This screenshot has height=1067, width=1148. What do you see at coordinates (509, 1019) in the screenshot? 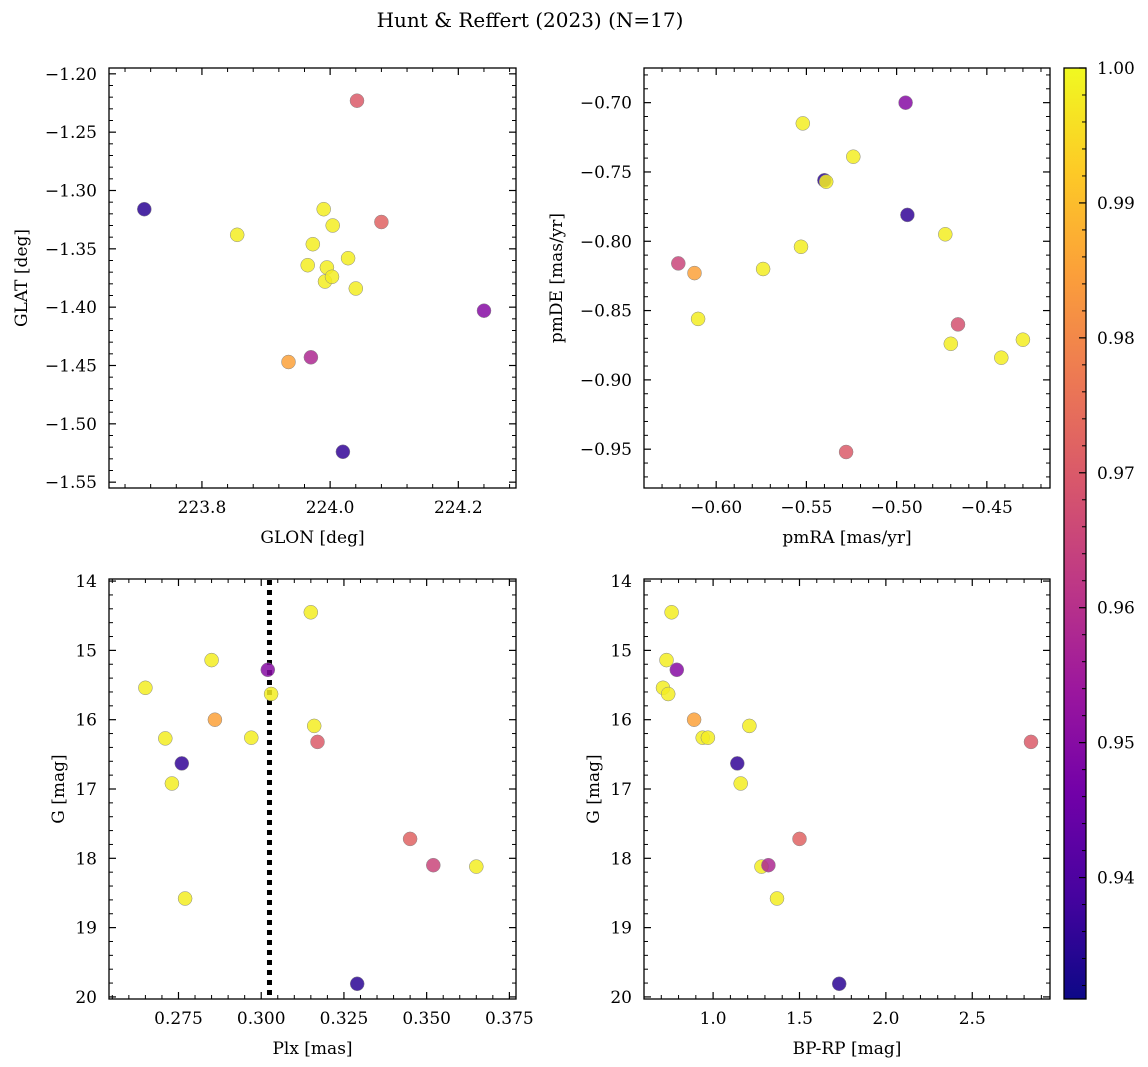
I see `x-tick-label: 0.375` at bounding box center [509, 1019].